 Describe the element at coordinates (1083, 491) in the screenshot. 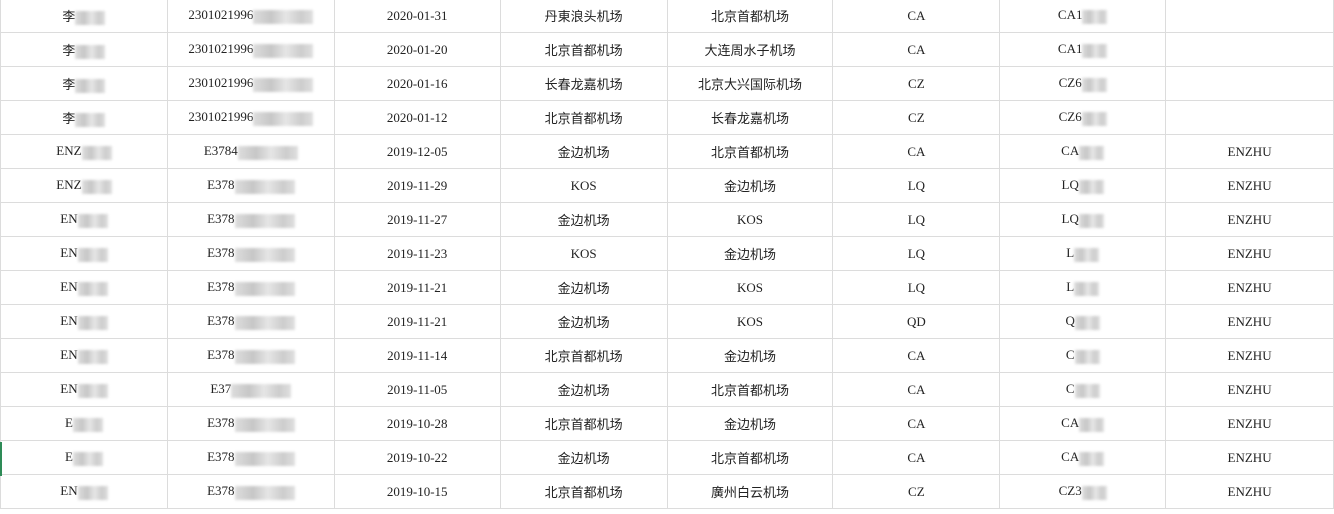

I see `cell-flight: CZ3` at that location.